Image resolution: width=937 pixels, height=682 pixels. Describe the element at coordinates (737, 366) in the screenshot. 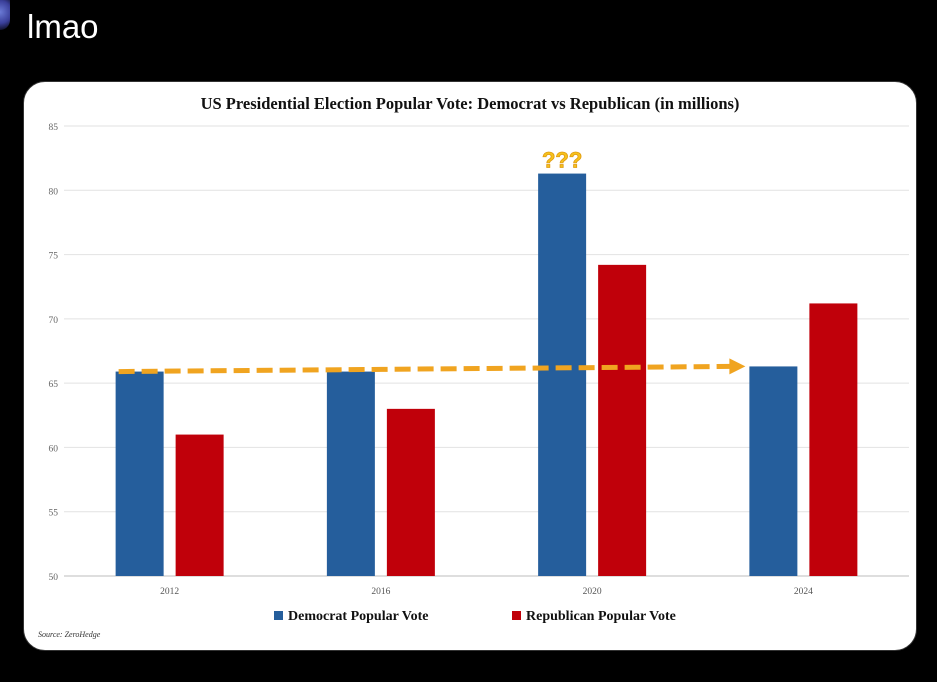

I see `trend-arrow-head` at that location.